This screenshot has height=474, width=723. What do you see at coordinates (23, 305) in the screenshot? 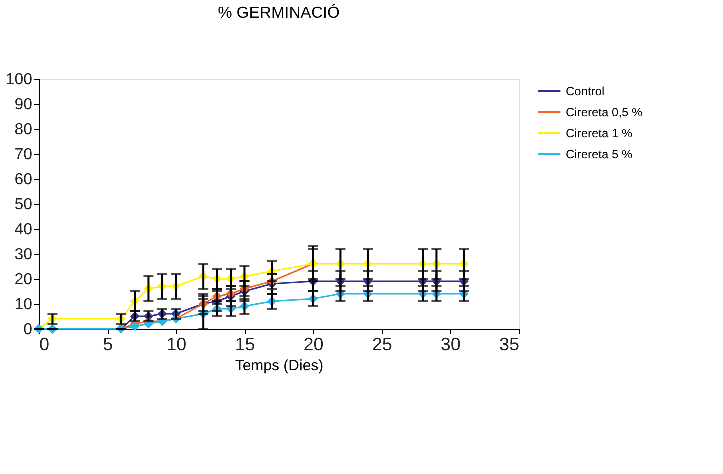
I see `y-tick-label: 10` at bounding box center [23, 305].